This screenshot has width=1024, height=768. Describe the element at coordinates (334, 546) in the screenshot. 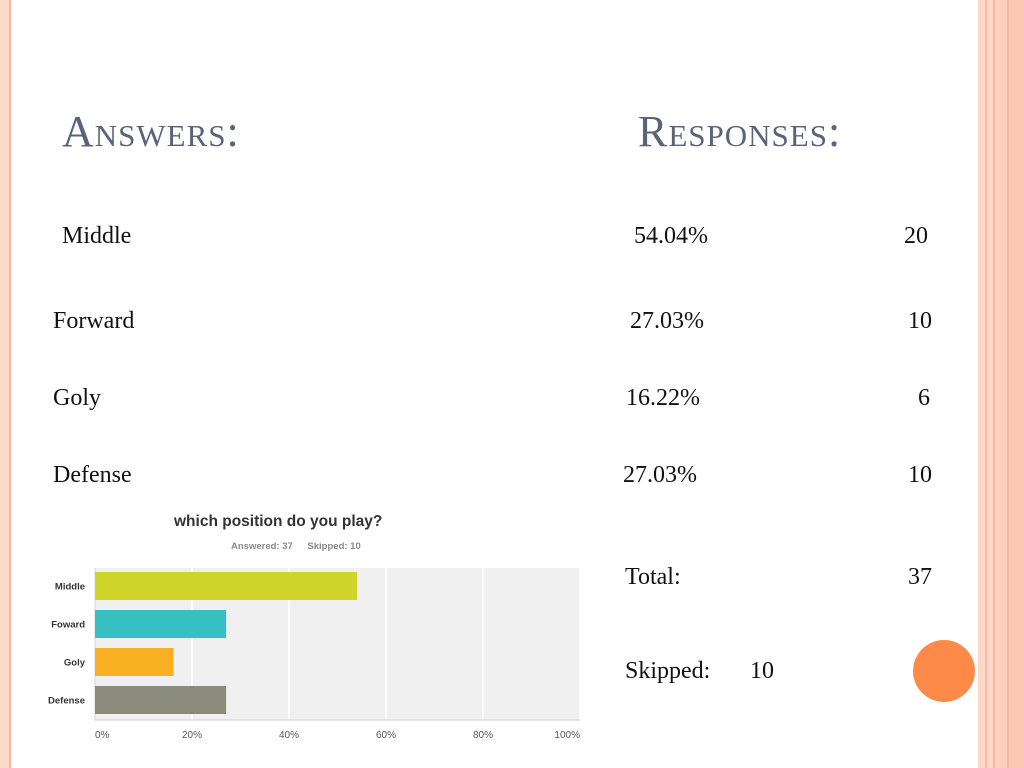

I see `skipped-count: Skipped: 10` at that location.